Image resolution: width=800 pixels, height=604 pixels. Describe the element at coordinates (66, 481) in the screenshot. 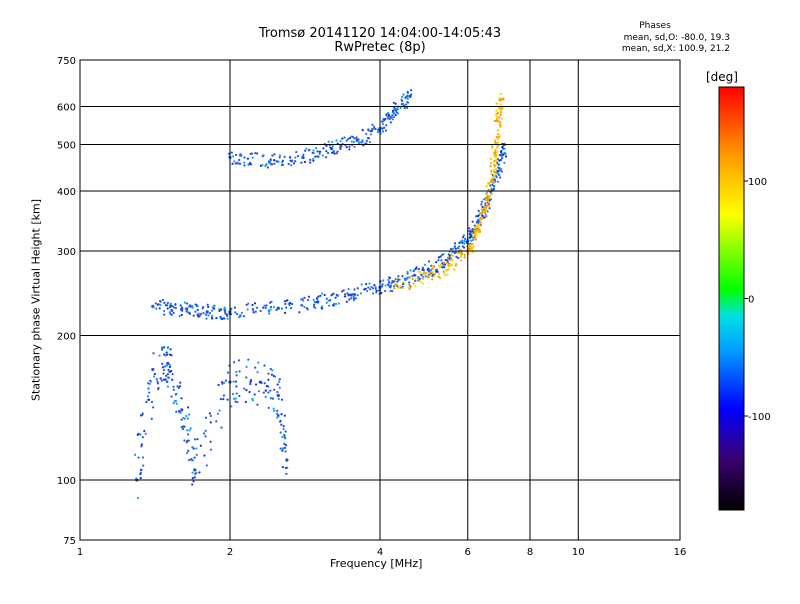

I see `y-tick-label: 100` at that location.